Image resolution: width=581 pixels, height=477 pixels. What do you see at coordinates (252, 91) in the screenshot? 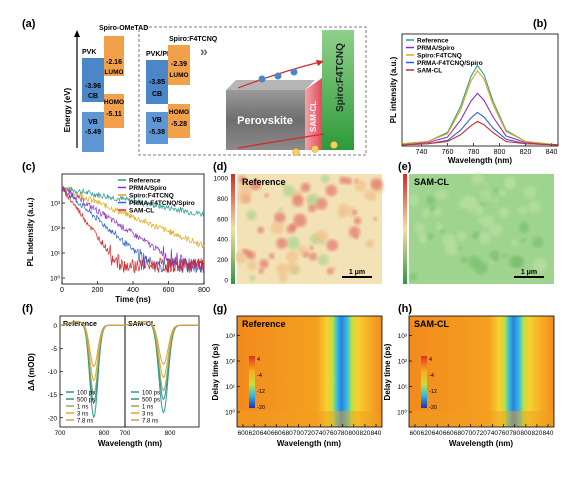
I see `dashed-frame` at bounding box center [252, 91].